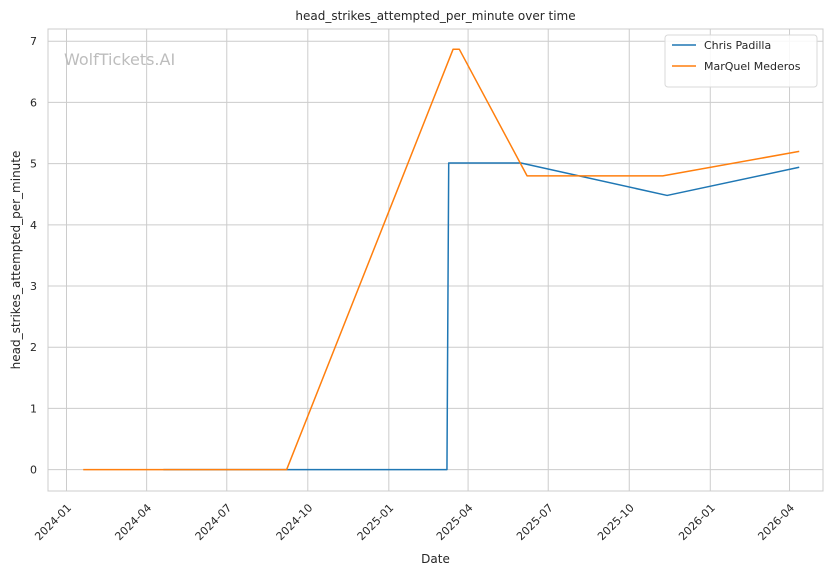  I want to click on legend: Chris Padilla MarQuel Mederos, so click(741, 61).